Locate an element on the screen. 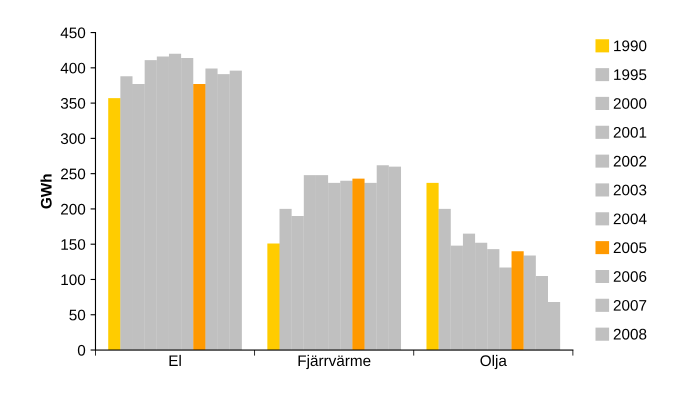 This screenshot has height=407, width=682. y-tick-label: 350 is located at coordinates (73, 103).